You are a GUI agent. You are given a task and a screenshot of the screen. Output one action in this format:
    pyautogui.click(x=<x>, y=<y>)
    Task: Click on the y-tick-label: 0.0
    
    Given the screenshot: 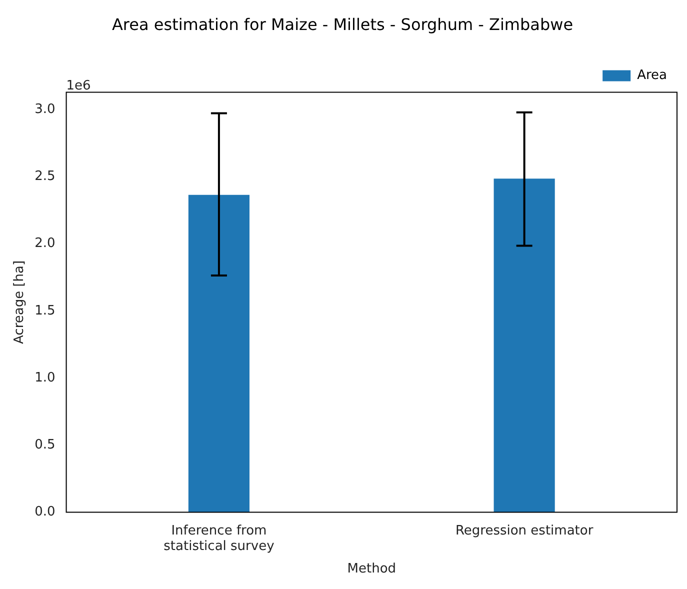 What is the action you would take?
    pyautogui.click(x=45, y=512)
    